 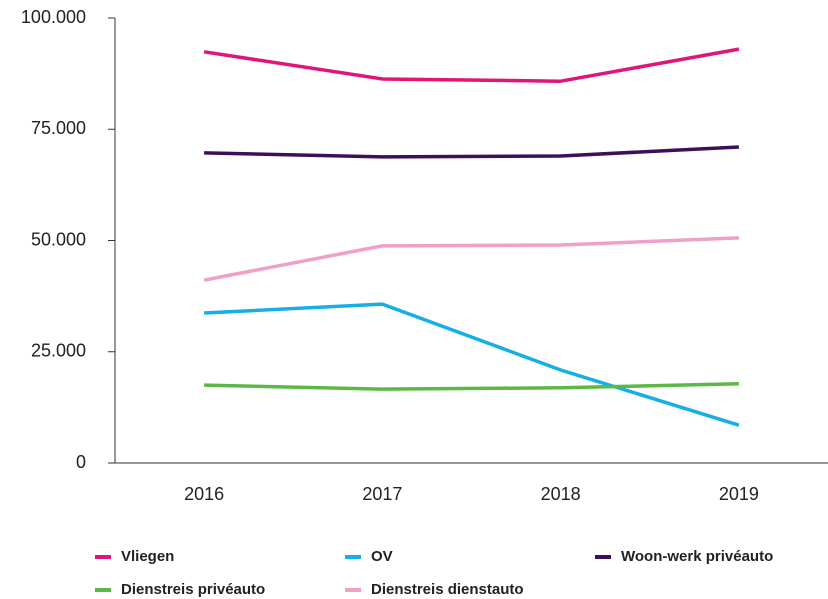 What do you see at coordinates (382, 556) in the screenshot?
I see `legend-label: OV` at bounding box center [382, 556].